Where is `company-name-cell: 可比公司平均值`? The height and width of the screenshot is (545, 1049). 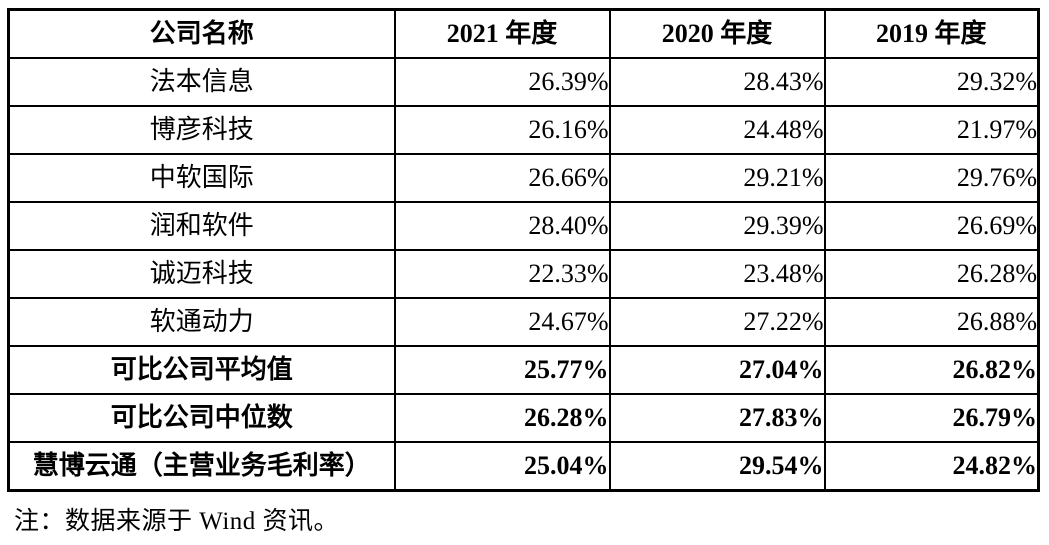
company-name-cell: 可比公司平均值 is located at coordinates (201, 370).